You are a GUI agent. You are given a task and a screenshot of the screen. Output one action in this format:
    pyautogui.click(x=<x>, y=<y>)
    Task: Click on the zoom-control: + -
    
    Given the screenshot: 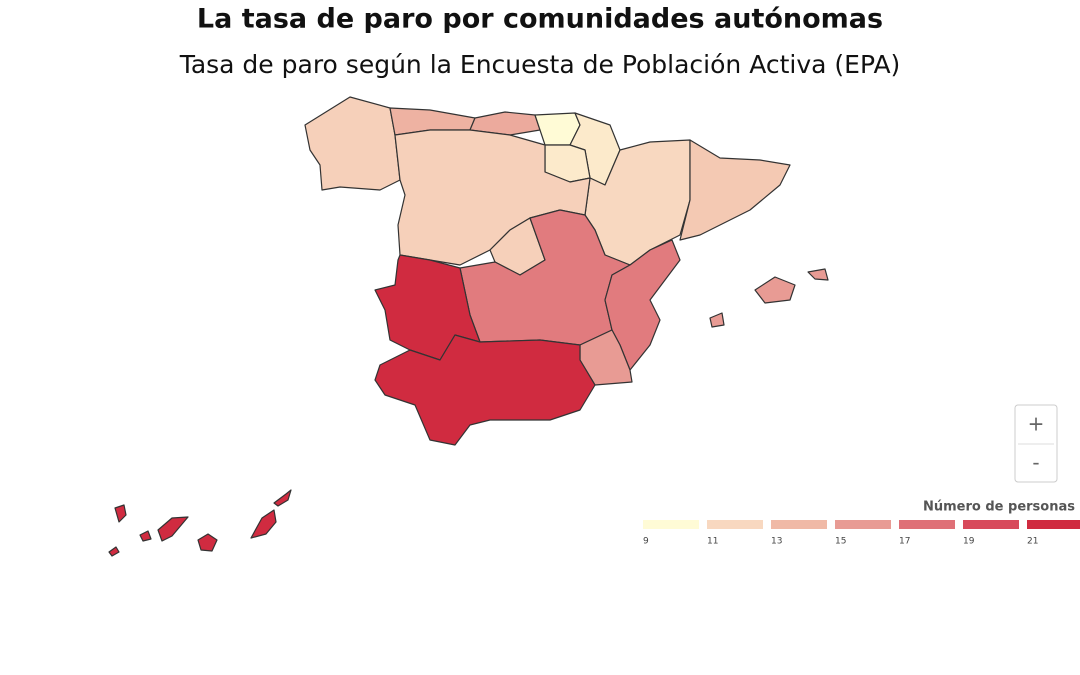 What is the action you would take?
    pyautogui.click(x=1036, y=443)
    